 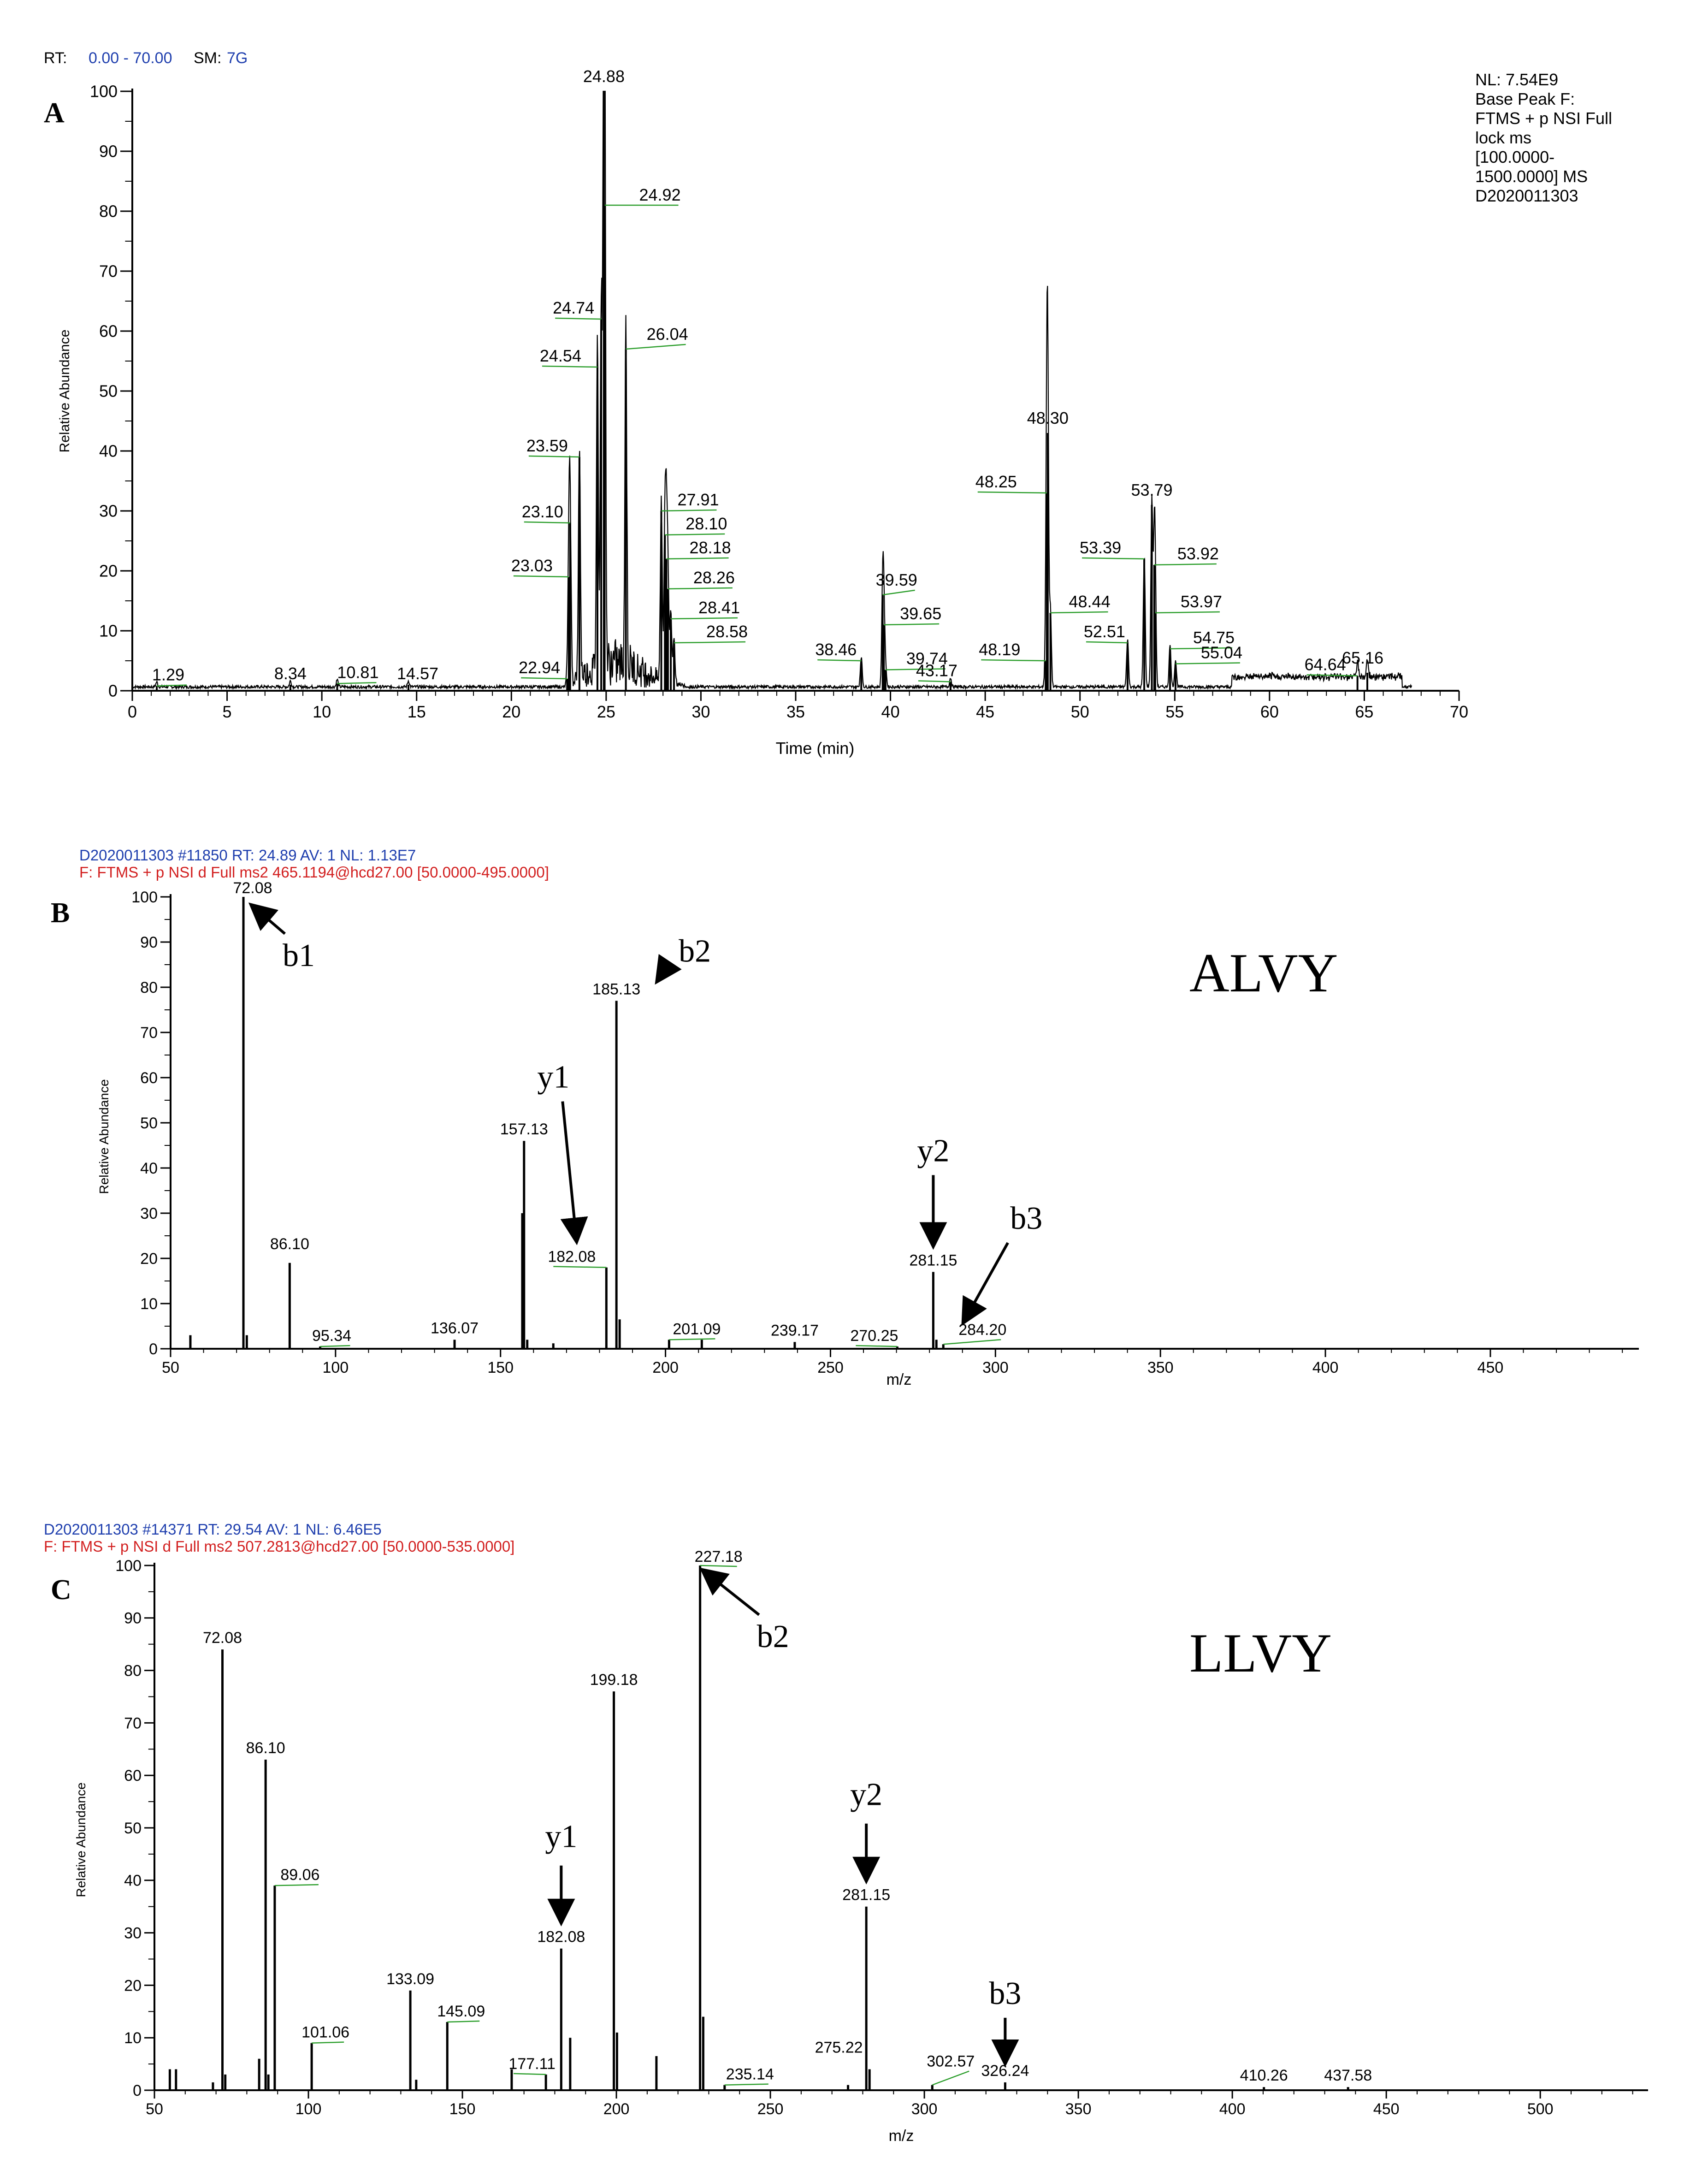 I want to click on panel-a-info-line: lock ms, so click(x=1503, y=137).